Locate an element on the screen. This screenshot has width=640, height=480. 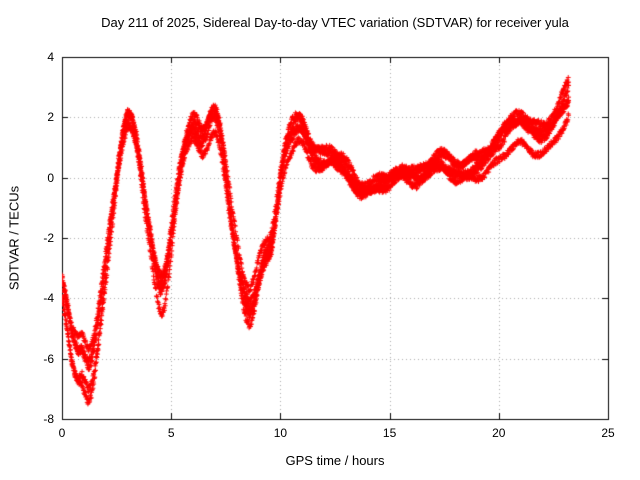
x-tick-label: 25 is located at coordinates (608, 433).